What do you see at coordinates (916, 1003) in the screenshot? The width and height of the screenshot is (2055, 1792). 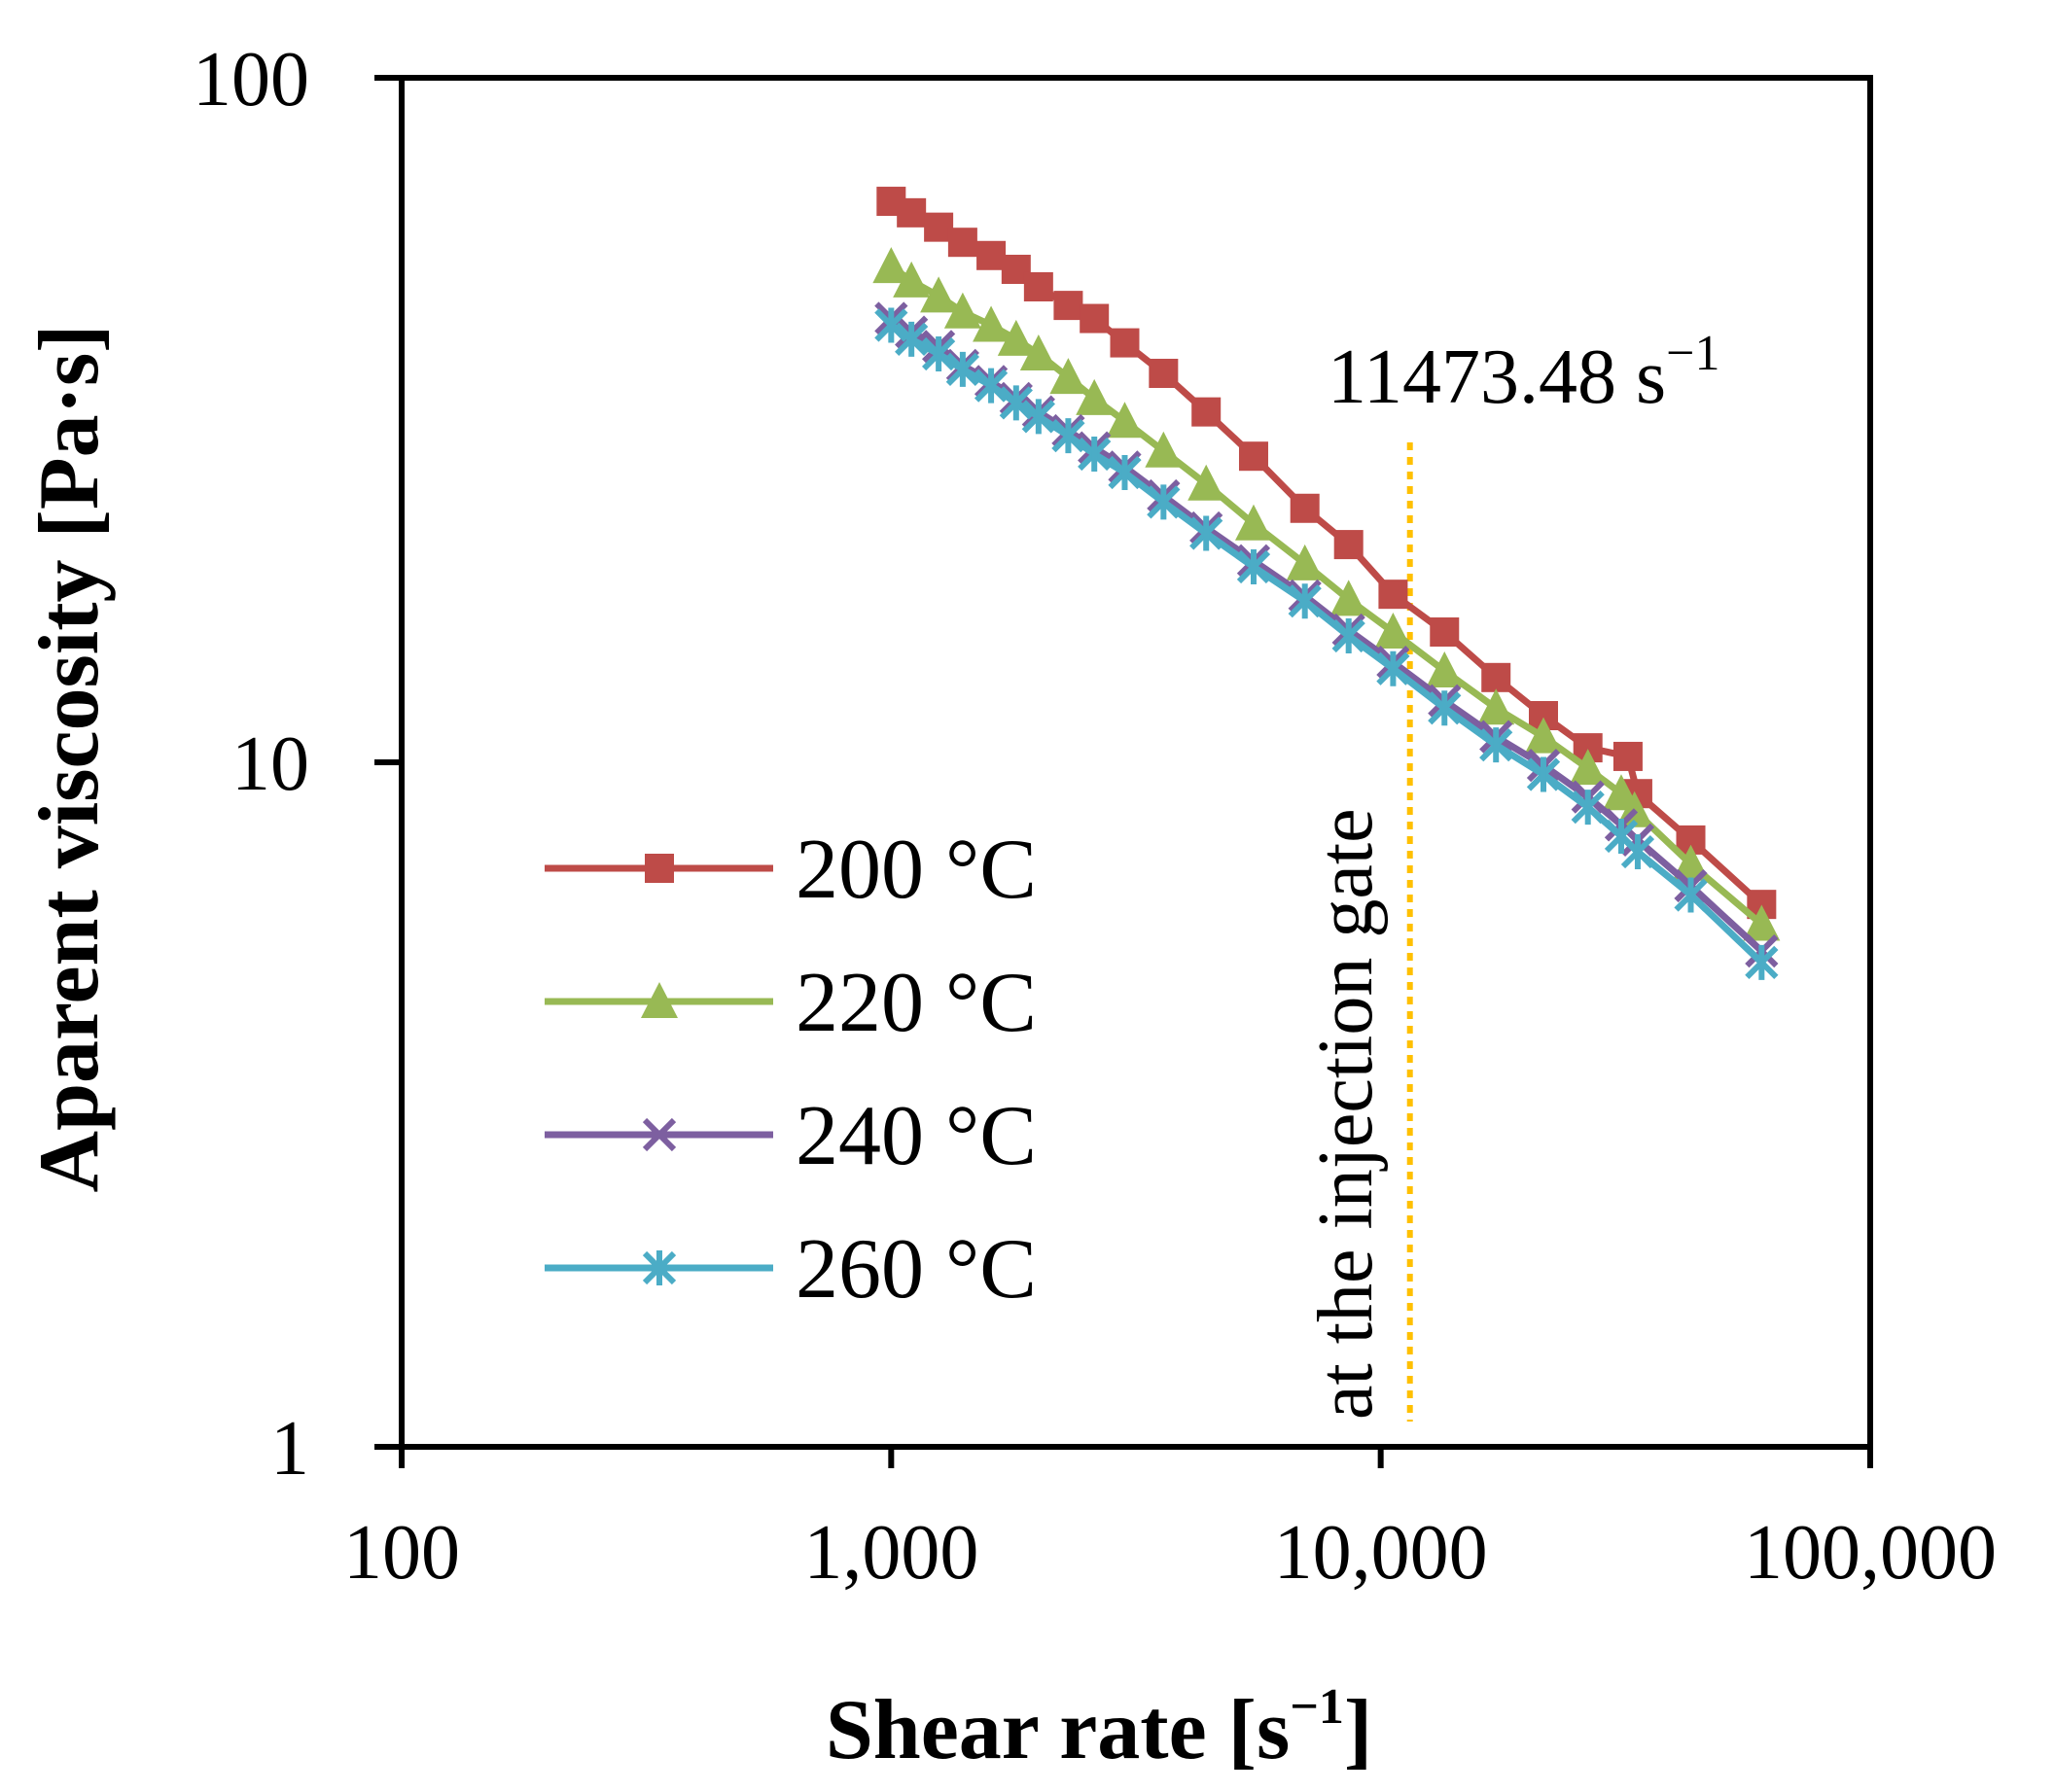 I see `legend-label: 220 °C` at bounding box center [916, 1003].